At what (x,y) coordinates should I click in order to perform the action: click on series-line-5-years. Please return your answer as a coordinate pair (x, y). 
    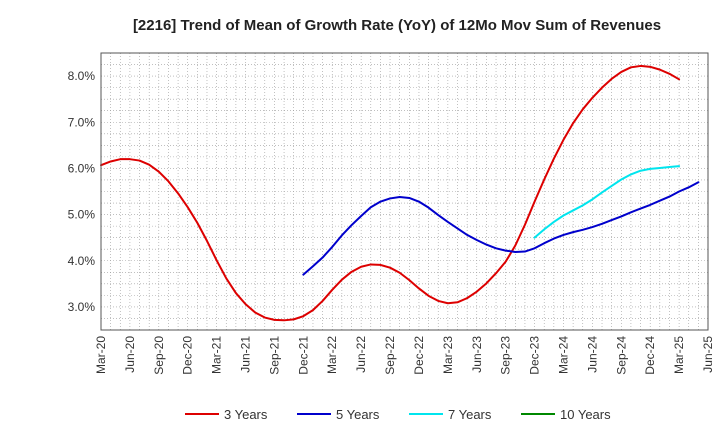
    Looking at the image, I should click on (501, 228).